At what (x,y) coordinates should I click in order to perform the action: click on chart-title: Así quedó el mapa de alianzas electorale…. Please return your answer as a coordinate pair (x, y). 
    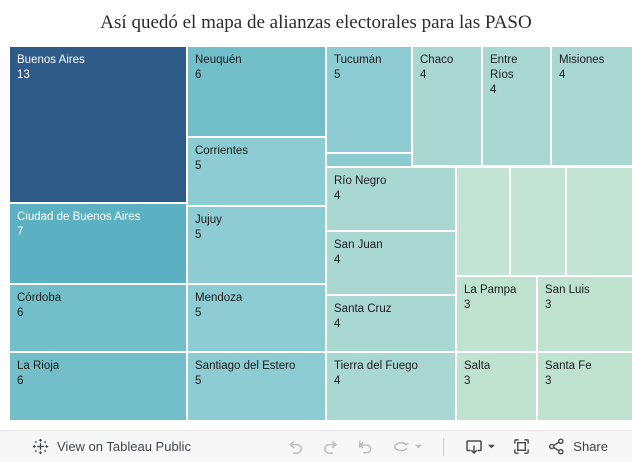
    Looking at the image, I should click on (316, 22).